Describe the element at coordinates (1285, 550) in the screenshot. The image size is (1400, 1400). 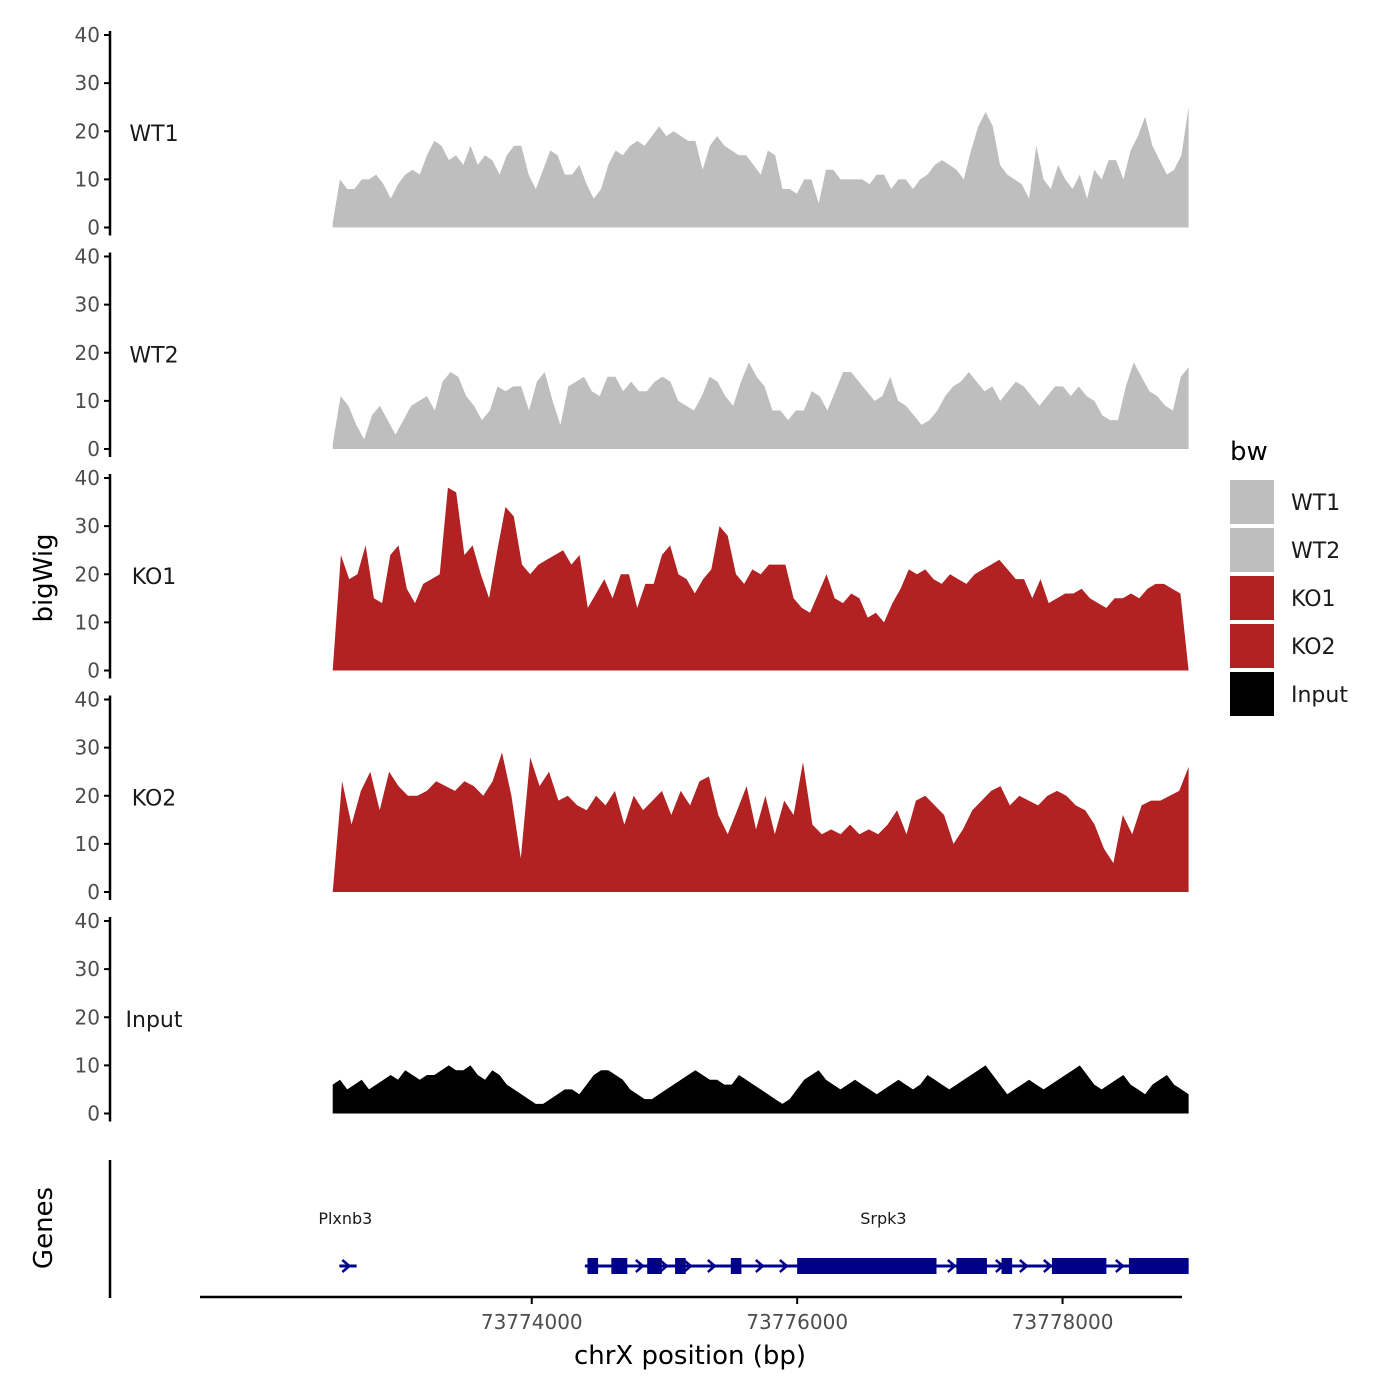
I see `legend-item-wt2: WT2` at that location.